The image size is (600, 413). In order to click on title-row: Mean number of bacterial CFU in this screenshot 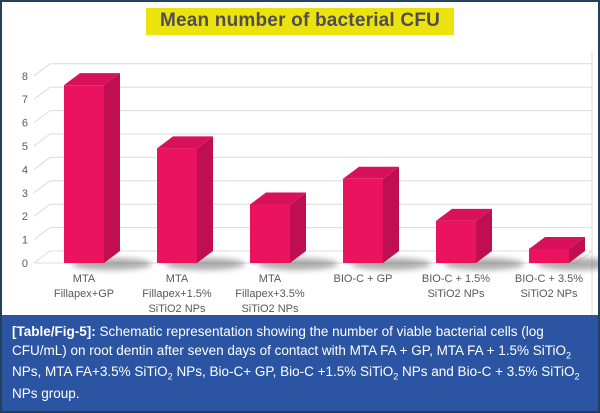, I will do `click(300, 21)`.